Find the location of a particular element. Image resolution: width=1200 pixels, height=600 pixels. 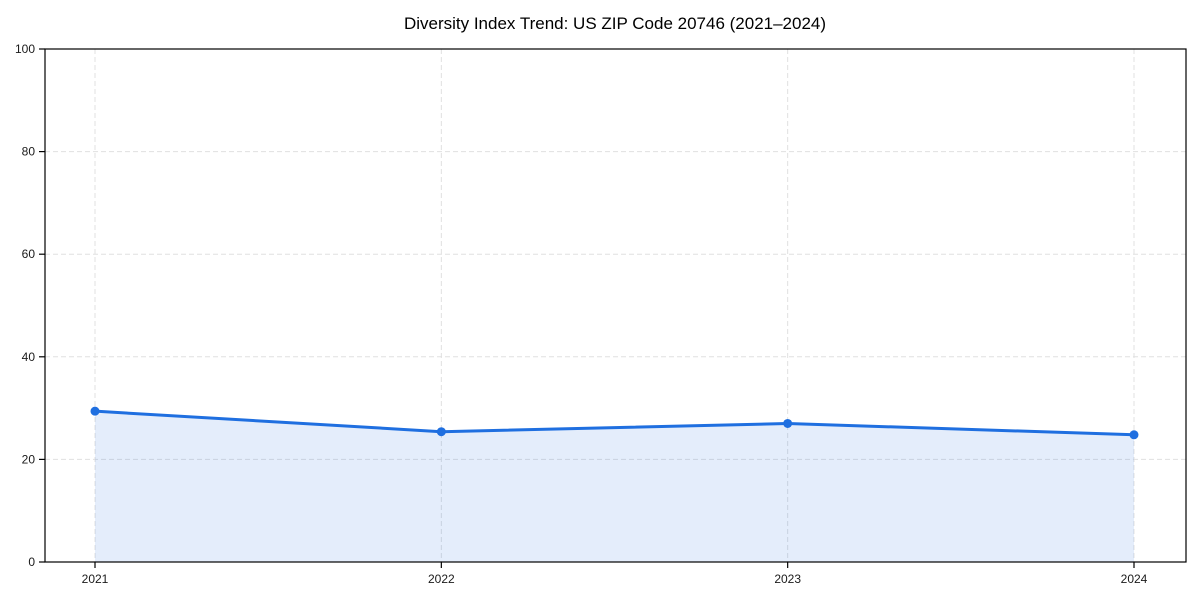

y-axis-tick-label: 0 is located at coordinates (31, 562).